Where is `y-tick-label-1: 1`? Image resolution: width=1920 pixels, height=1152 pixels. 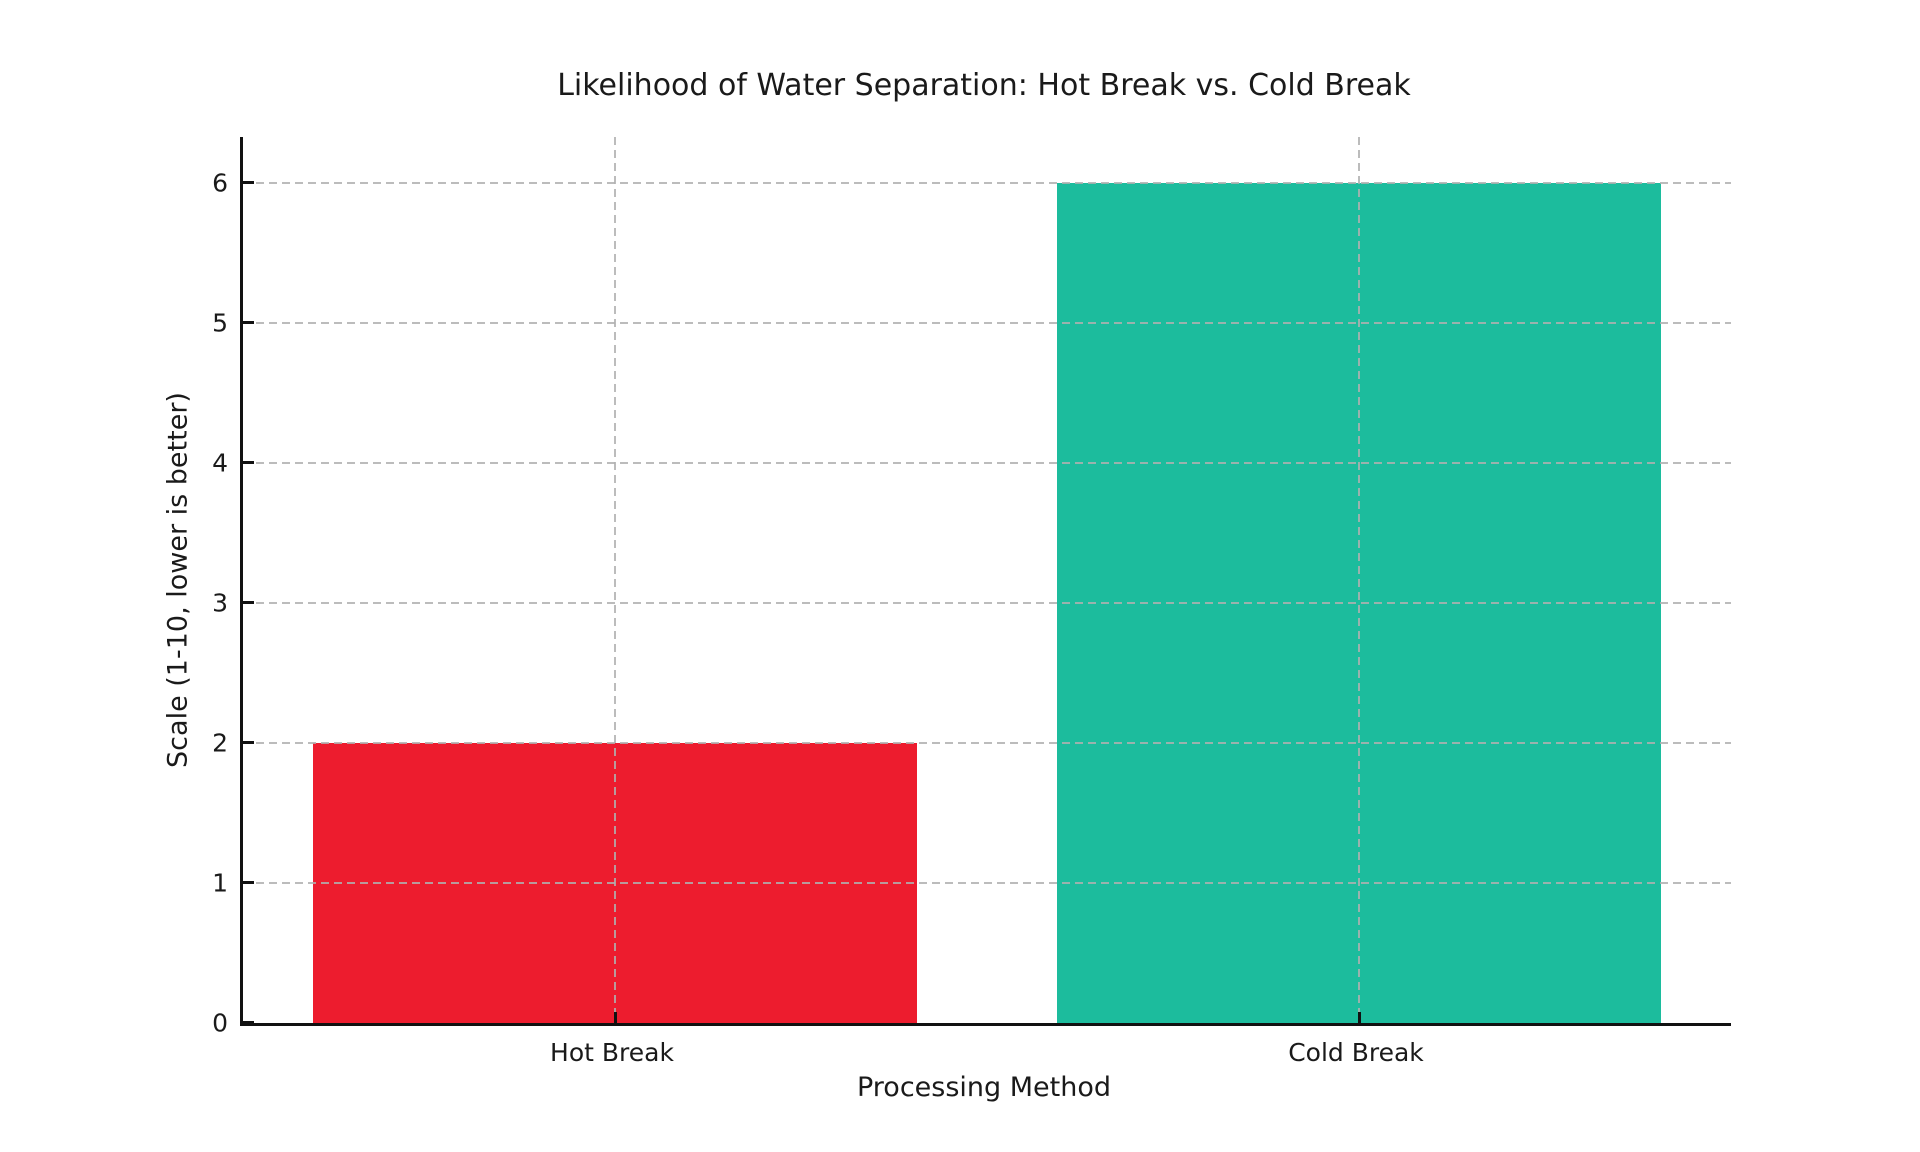
y-tick-label-1: 1 is located at coordinates (220, 883).